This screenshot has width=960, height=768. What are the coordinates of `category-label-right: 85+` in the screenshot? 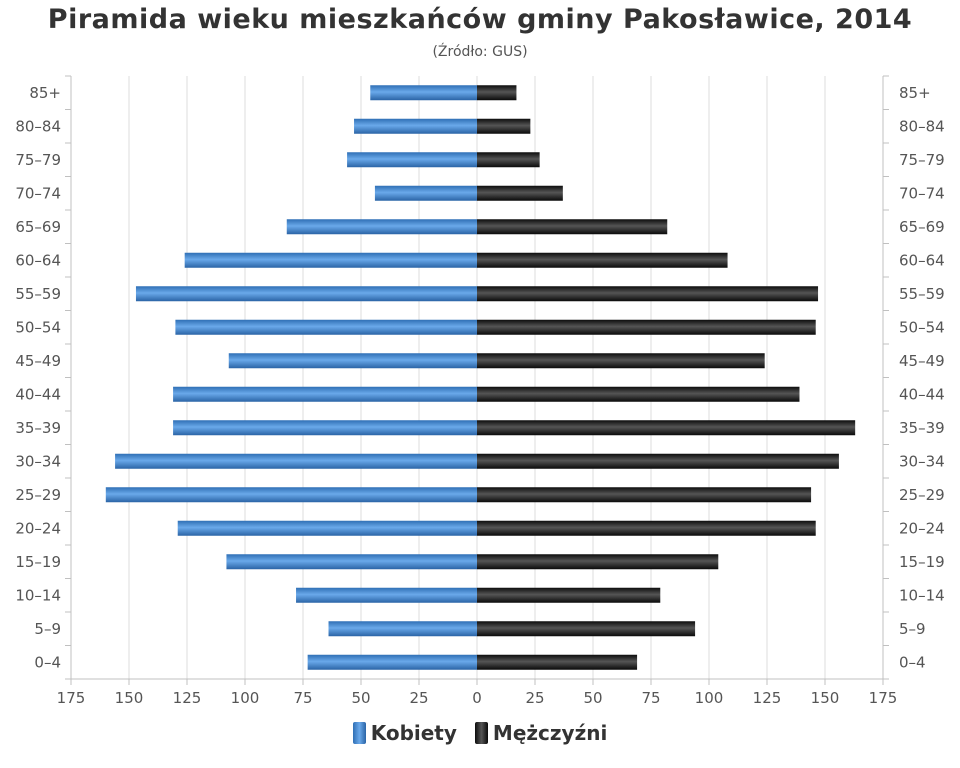 It's located at (915, 93).